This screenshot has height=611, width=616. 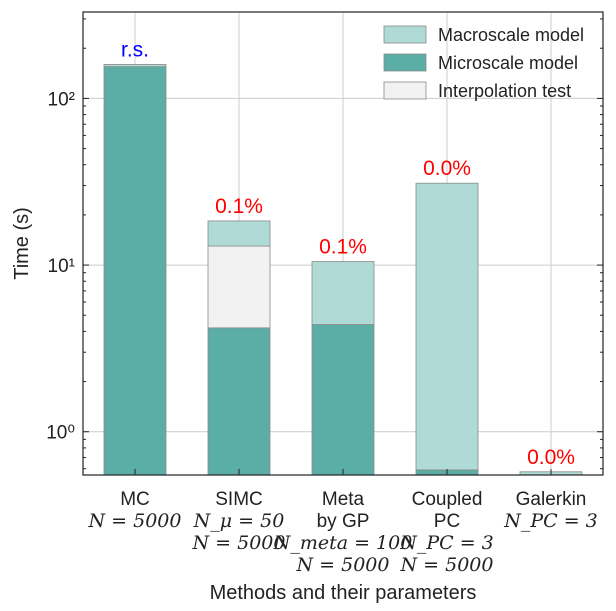 What do you see at coordinates (239, 287) in the screenshot?
I see `bar-interpolation-test` at bounding box center [239, 287].